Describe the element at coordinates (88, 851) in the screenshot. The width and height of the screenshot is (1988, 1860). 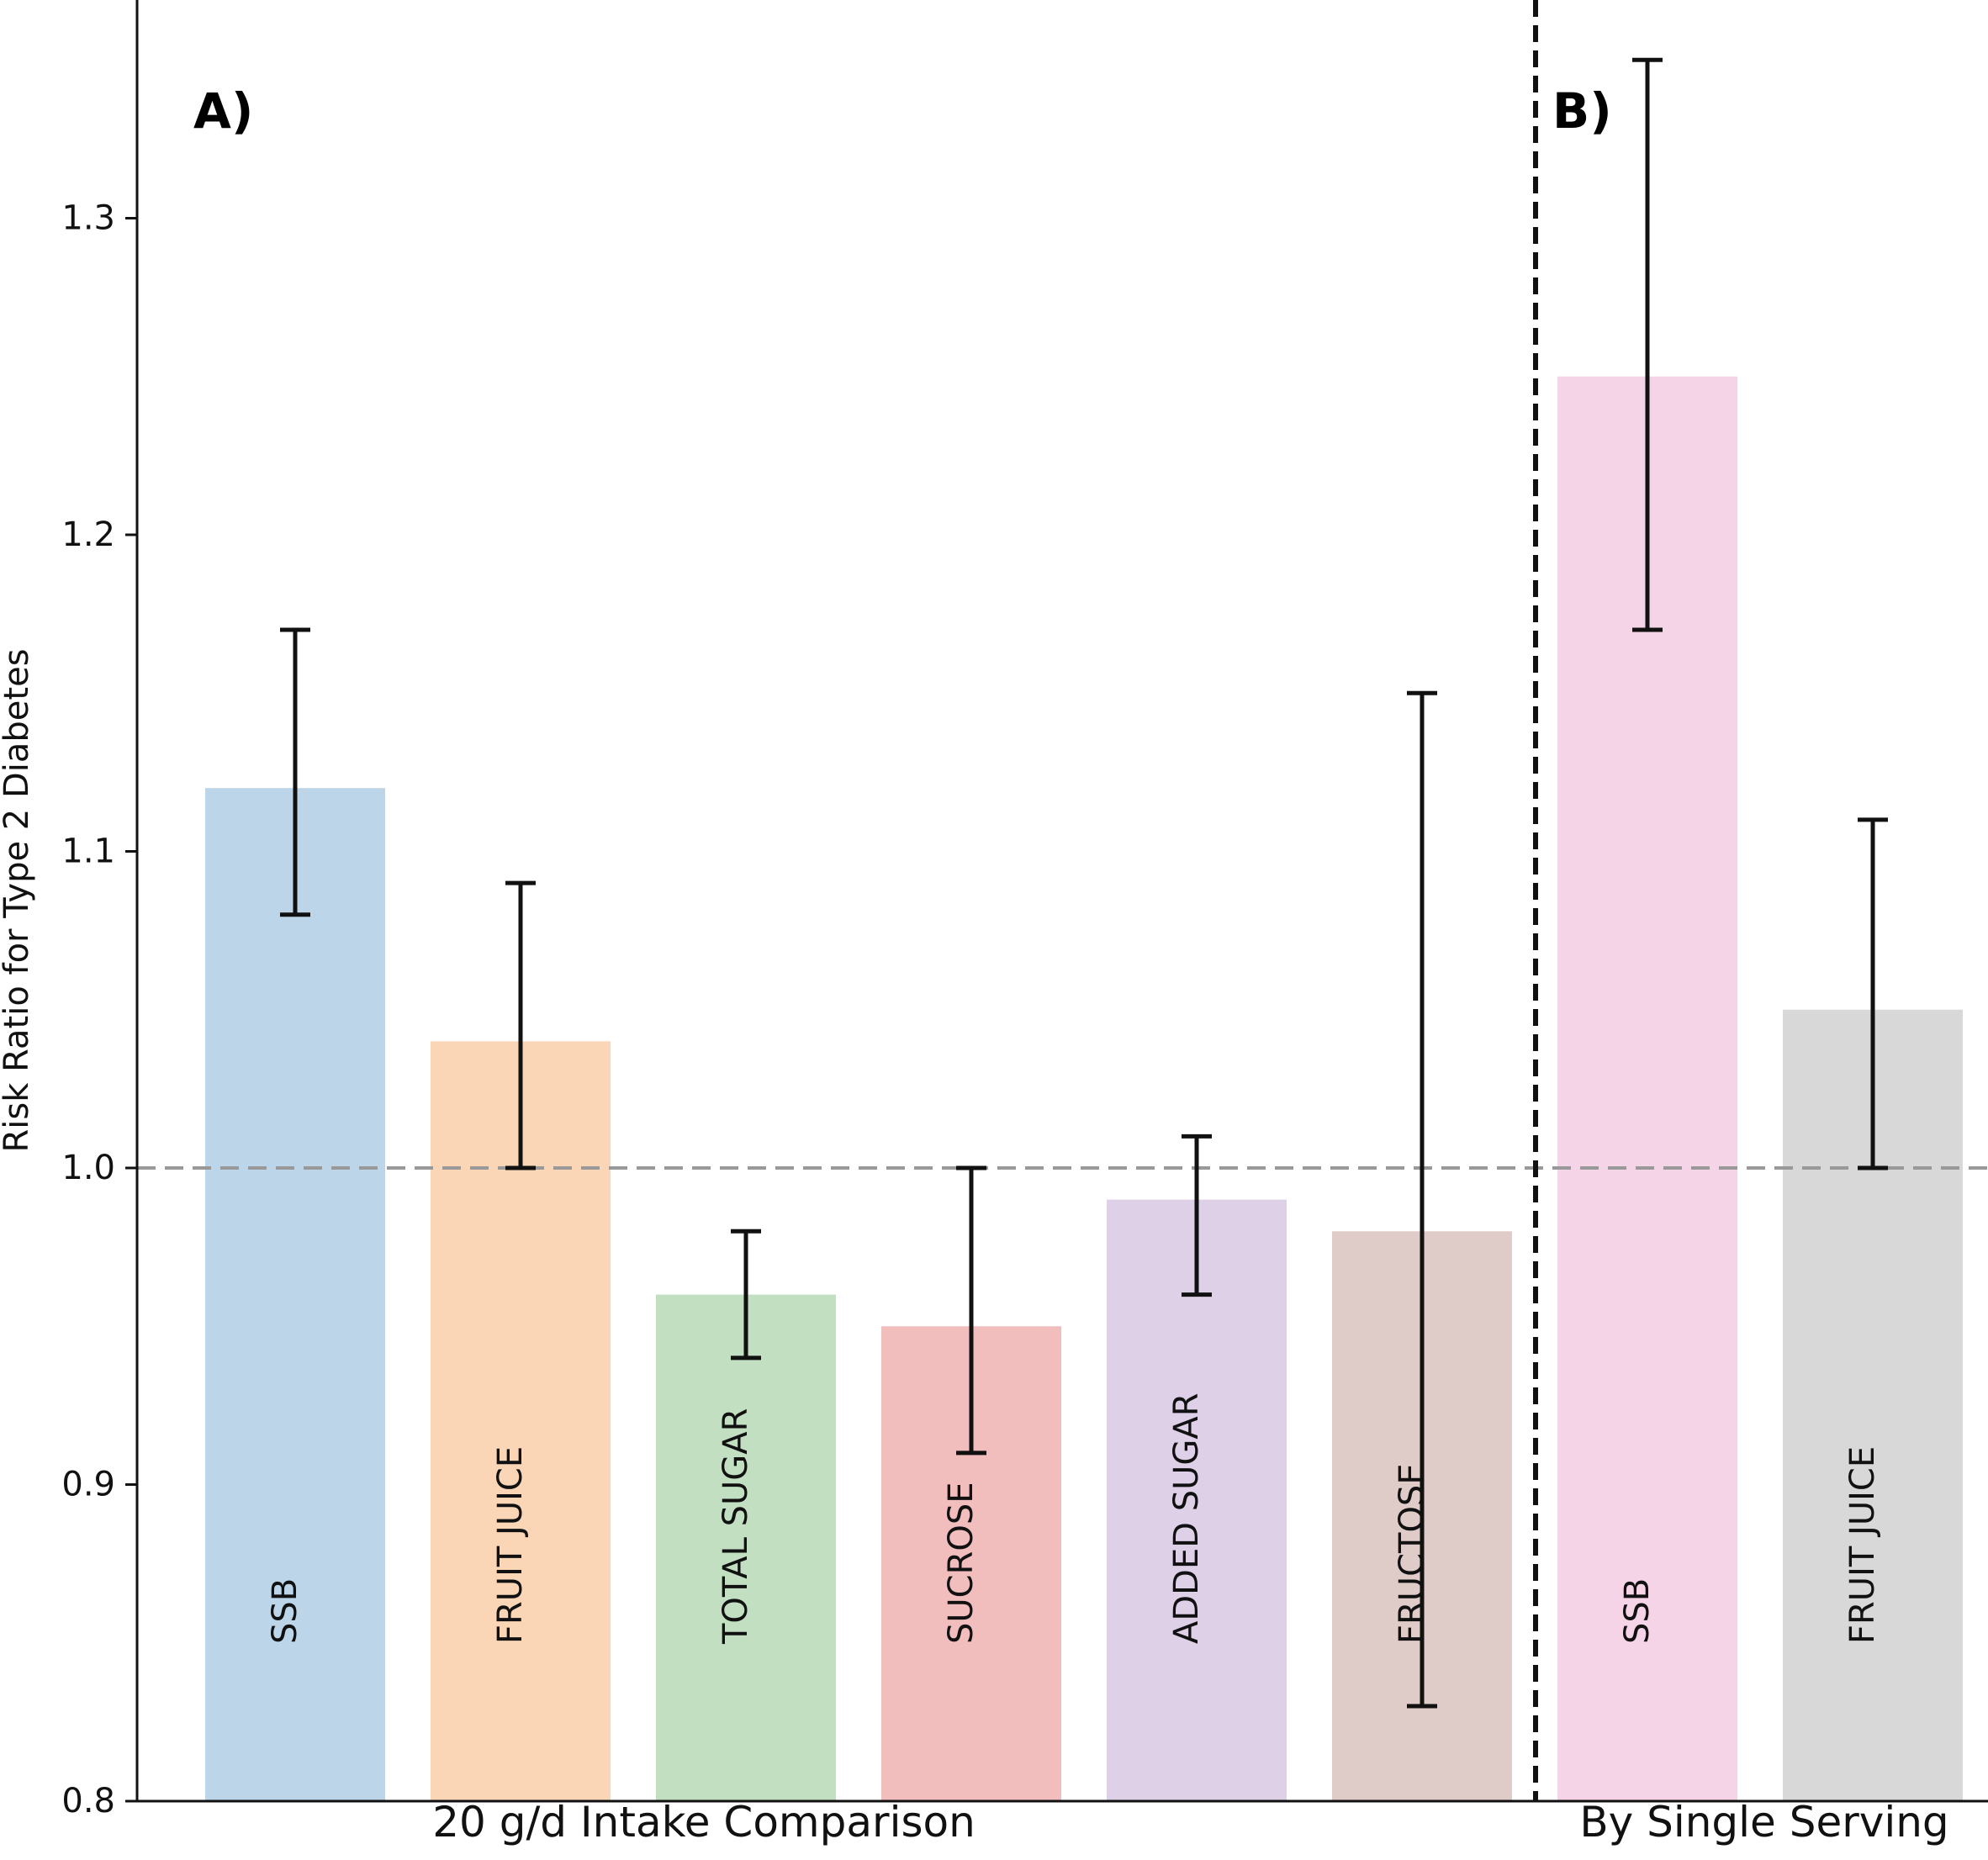
I see `y-tick-label: 1.1` at that location.